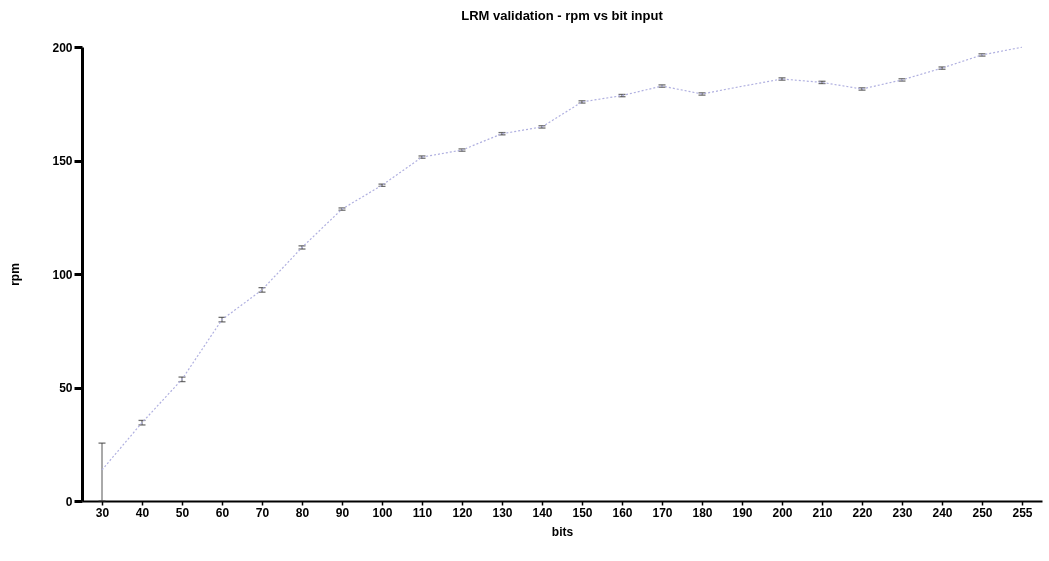 This screenshot has width=1049, height=561. Describe the element at coordinates (702, 512) in the screenshot. I see `x-tick-label: 180` at that location.